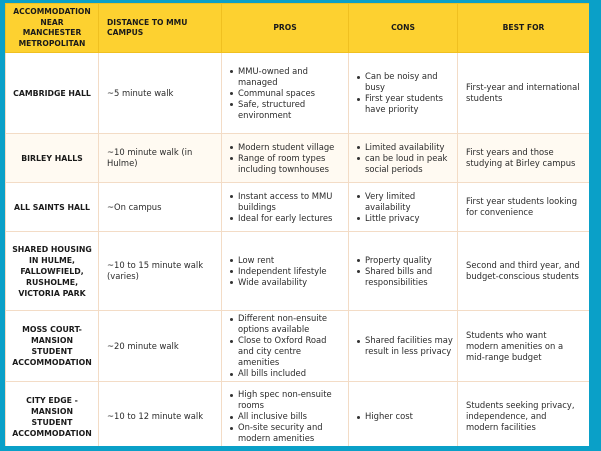  Describe the element at coordinates (405, 260) in the screenshot. I see `cons-item: Property quality` at that location.